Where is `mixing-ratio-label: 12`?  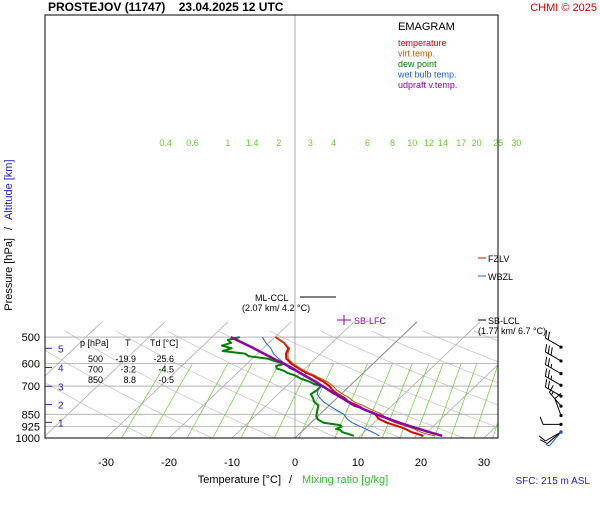 mixing-ratio-label: 12 is located at coordinates (429, 143).